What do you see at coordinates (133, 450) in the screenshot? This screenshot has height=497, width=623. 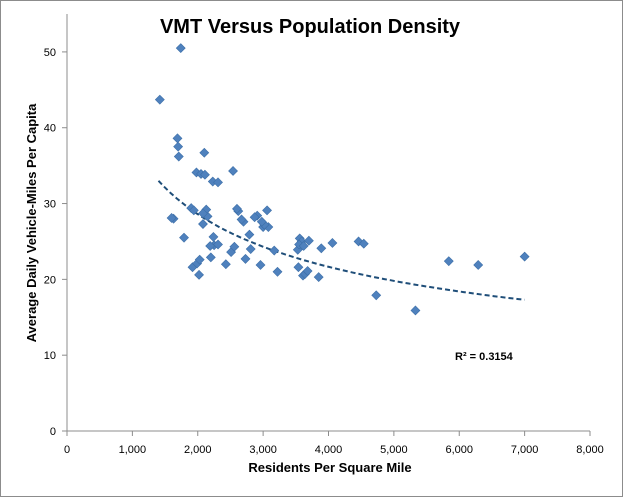 I see `x-tick-label: 1,000` at bounding box center [133, 450].